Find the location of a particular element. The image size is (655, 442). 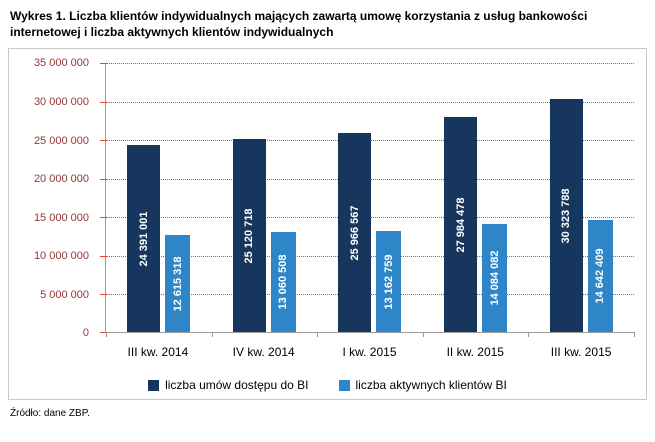

bar-value-label: 13 060 508 is located at coordinates (283, 282).